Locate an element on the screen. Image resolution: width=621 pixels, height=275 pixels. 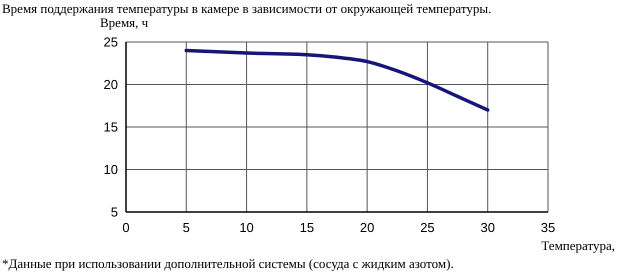
line-series is located at coordinates (337, 80).